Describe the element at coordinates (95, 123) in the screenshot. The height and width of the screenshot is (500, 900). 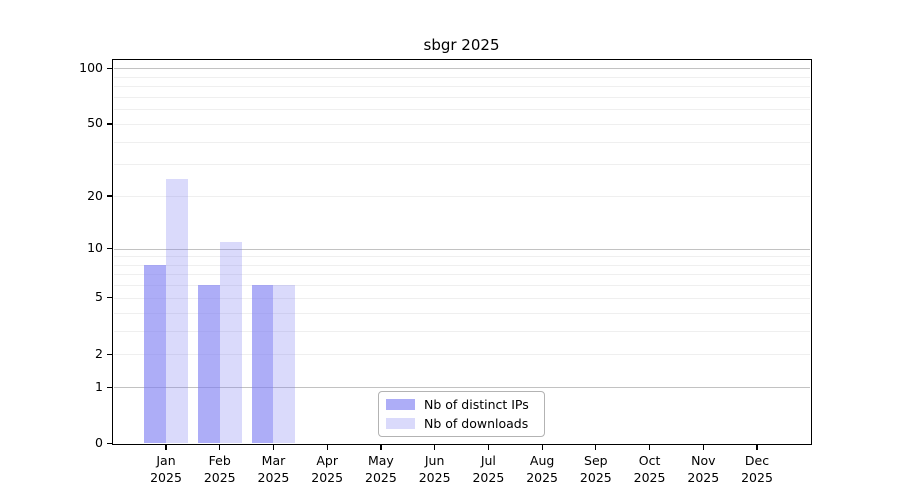
I see `y-axis-tick-label: 50` at that location.